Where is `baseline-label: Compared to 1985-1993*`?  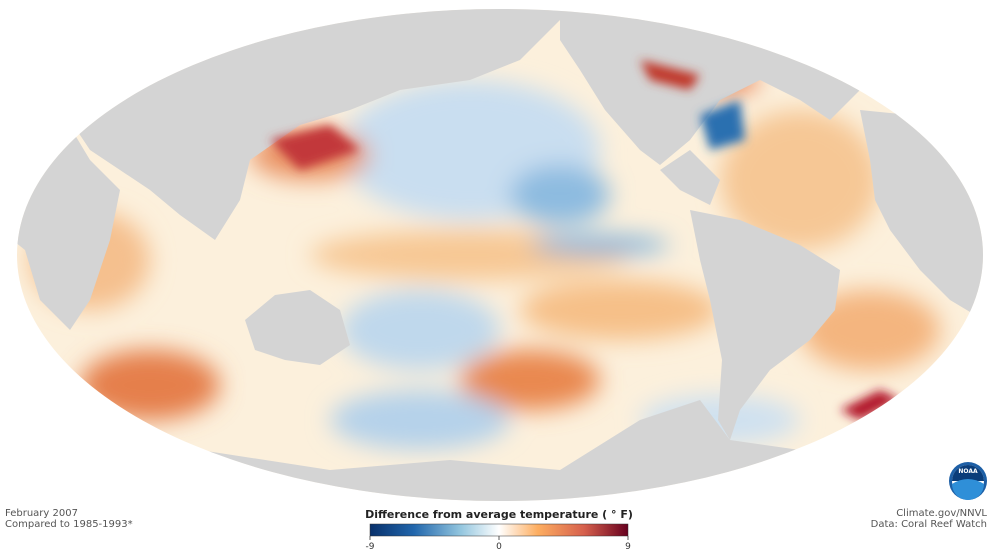 baseline-label: Compared to 1985-1993* is located at coordinates (69, 524).